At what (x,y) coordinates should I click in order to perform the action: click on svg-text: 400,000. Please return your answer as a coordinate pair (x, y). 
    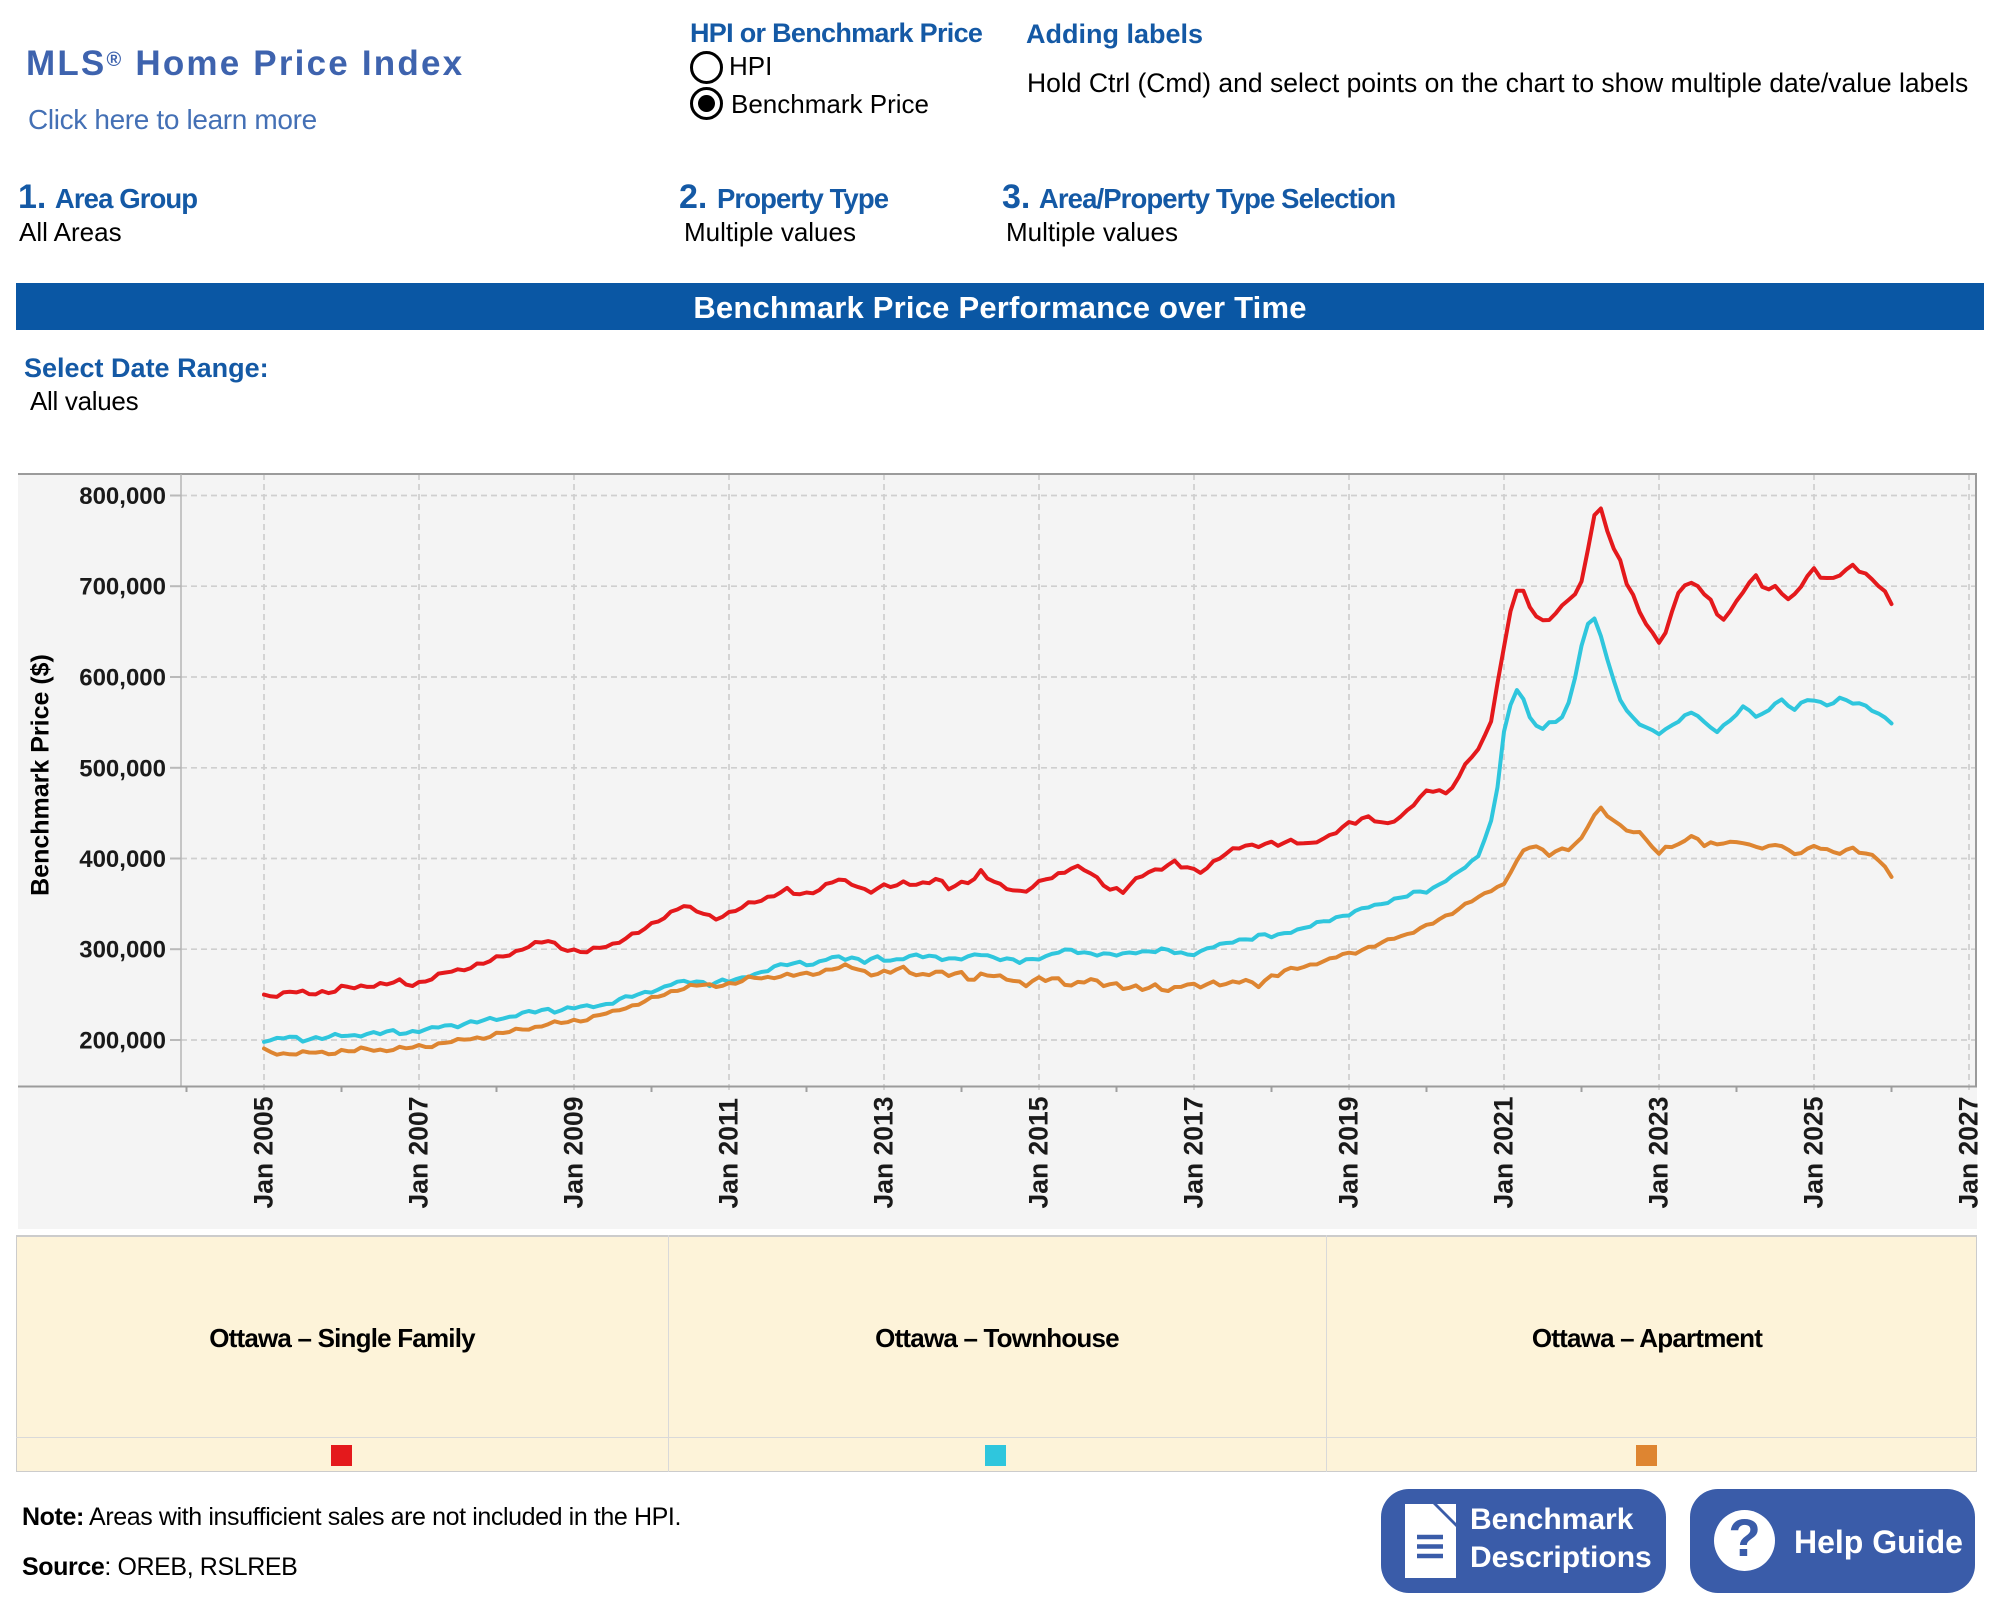
    Looking at the image, I should click on (122, 859).